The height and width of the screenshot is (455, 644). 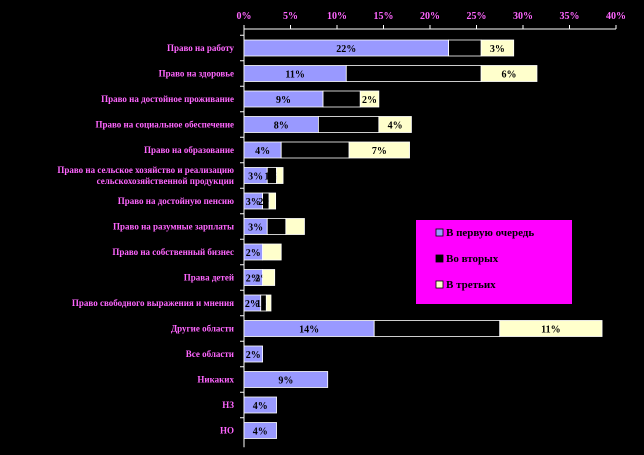 I want to click on data-label: 22%, so click(x=346, y=49).